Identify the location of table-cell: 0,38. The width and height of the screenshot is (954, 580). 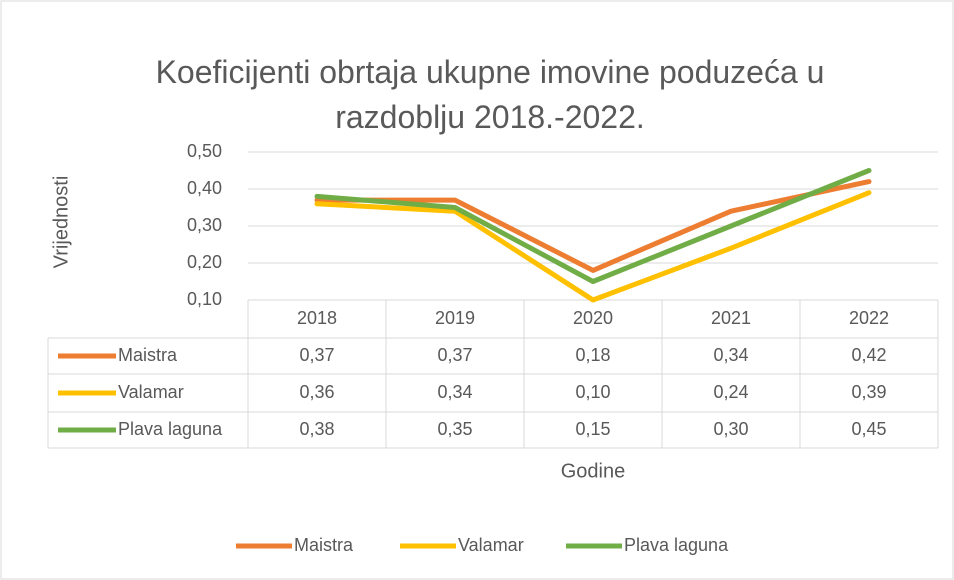
(316, 429).